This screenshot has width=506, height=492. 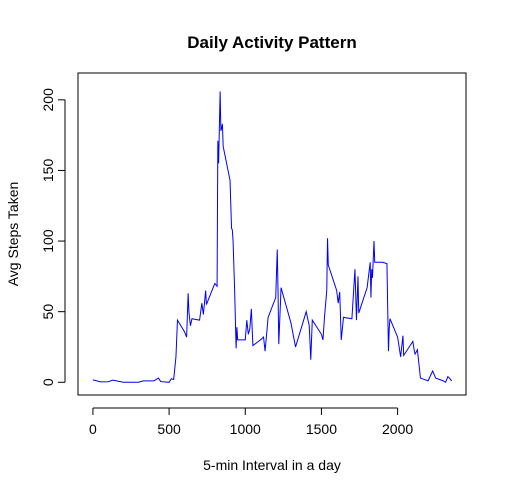 What do you see at coordinates (93, 429) in the screenshot?
I see `x-tick-label: 0` at bounding box center [93, 429].